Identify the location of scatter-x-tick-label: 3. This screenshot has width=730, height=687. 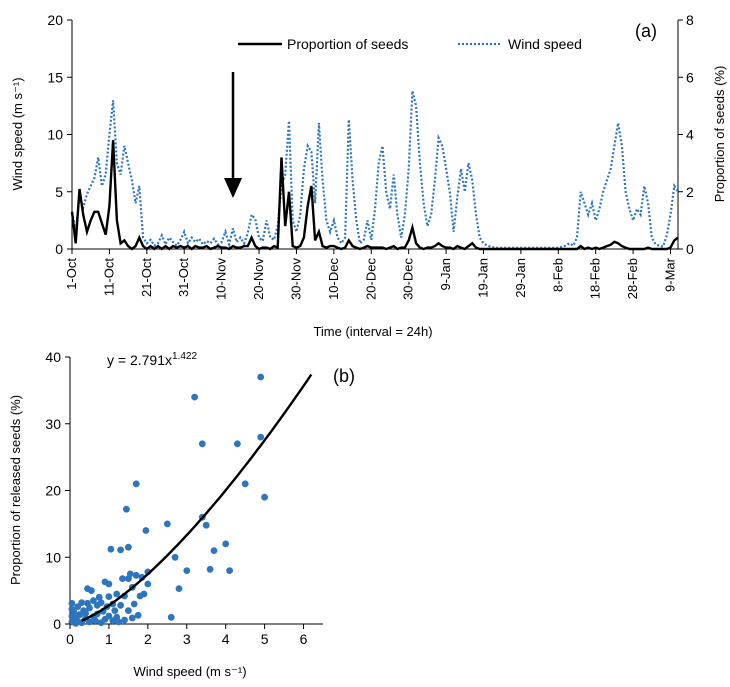
(187, 639).